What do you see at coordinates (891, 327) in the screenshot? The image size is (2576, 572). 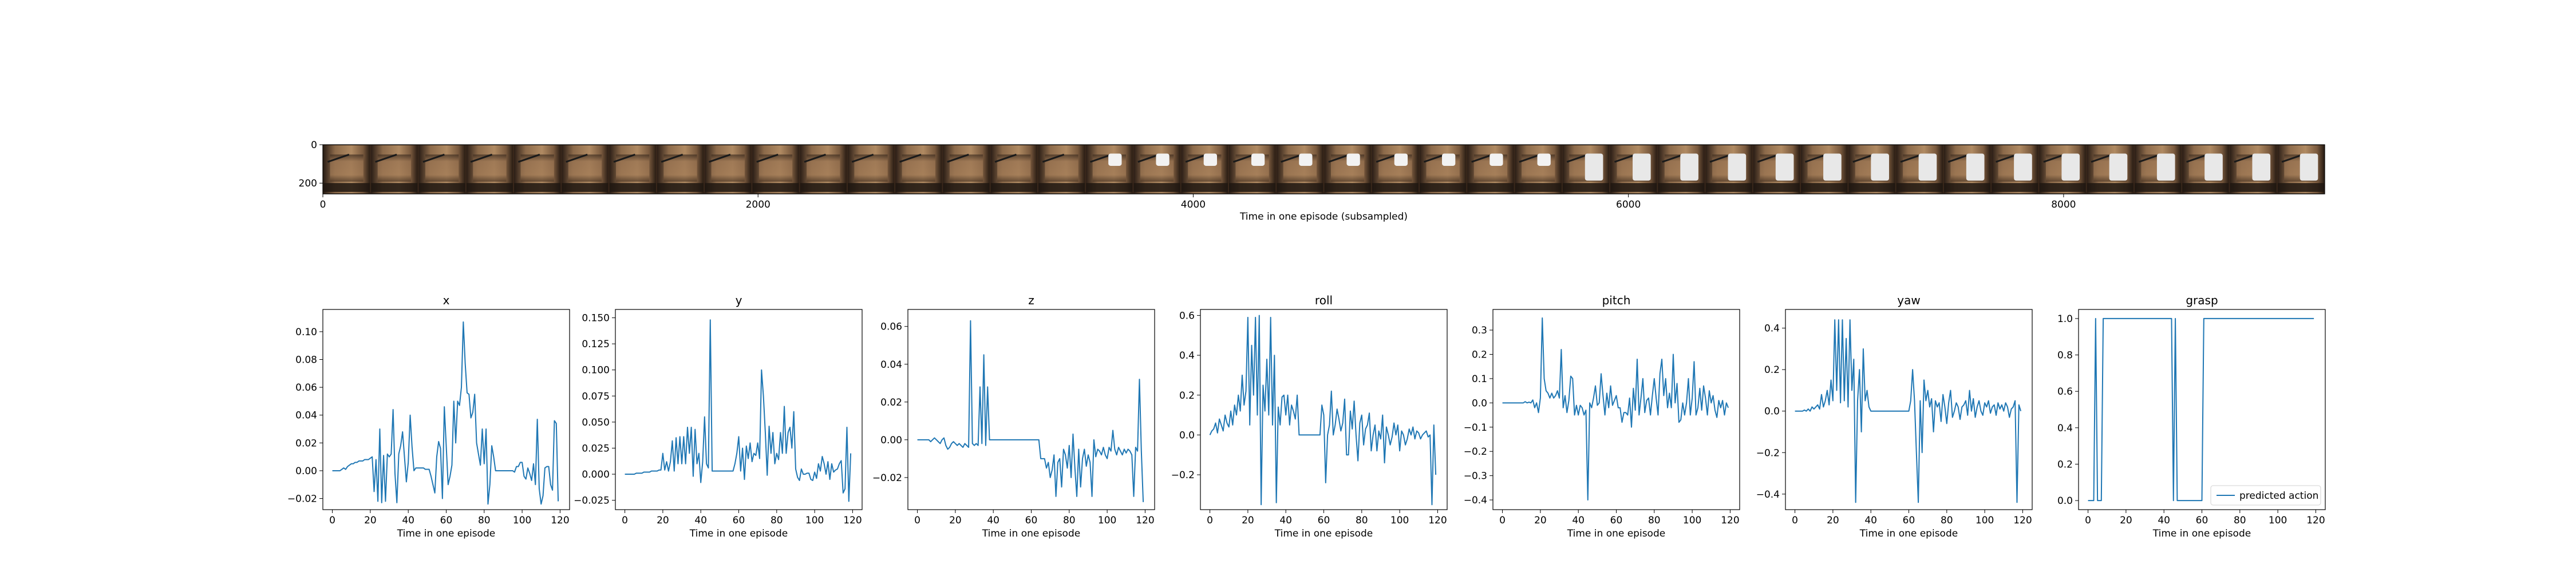 I see `y-tick-label: 0.06` at bounding box center [891, 327].